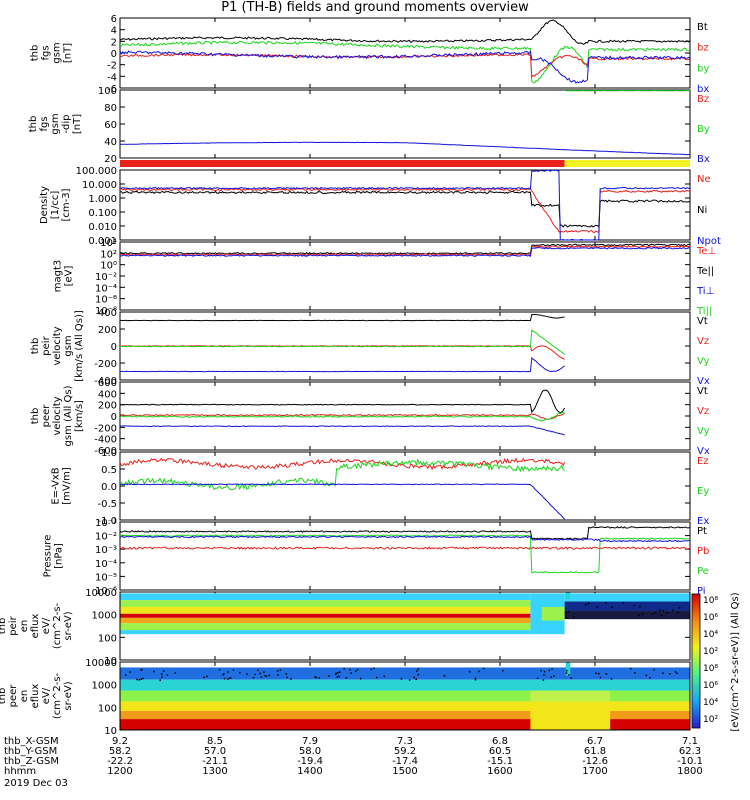  What do you see at coordinates (106, 288) in the screenshot?
I see `y-tick-label: 10⁻⁴` at bounding box center [106, 288].